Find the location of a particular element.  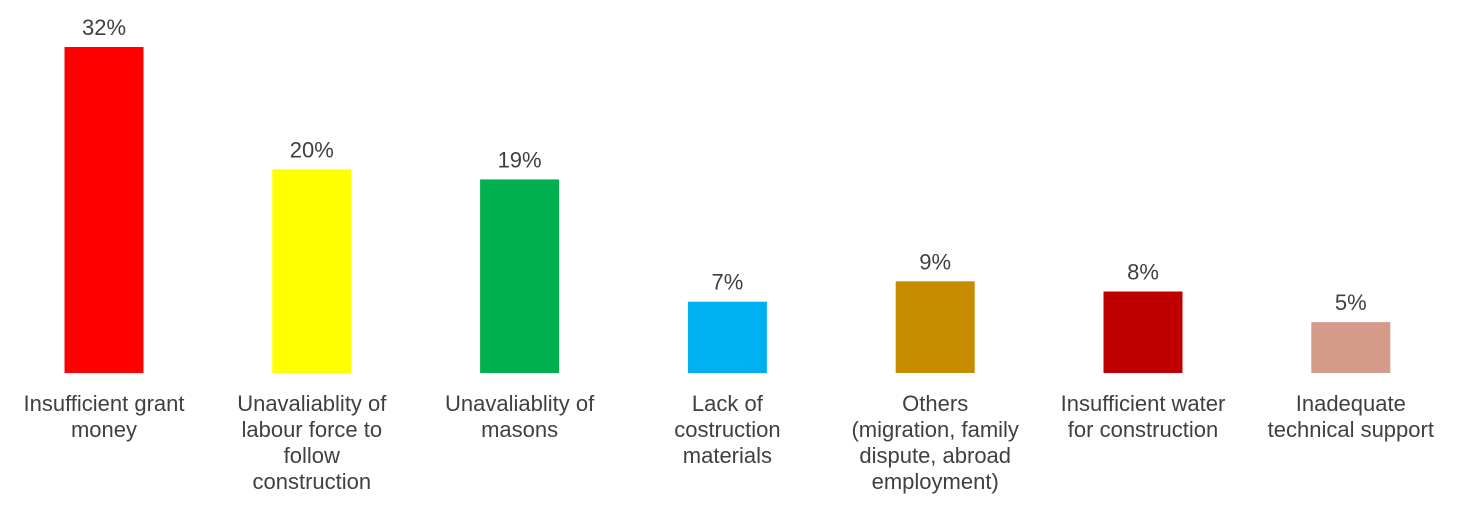

category-label-line: employment) is located at coordinates (935, 481).